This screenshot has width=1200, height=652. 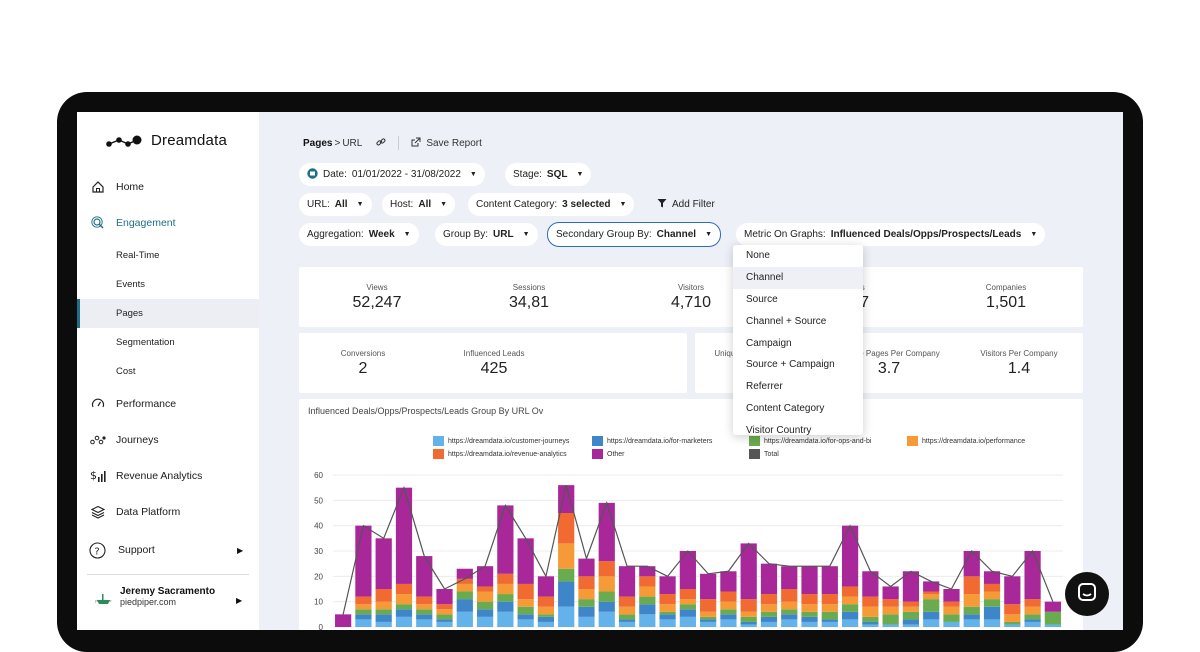 I want to click on nav-engagement-label: Engagement, so click(x=146, y=223).